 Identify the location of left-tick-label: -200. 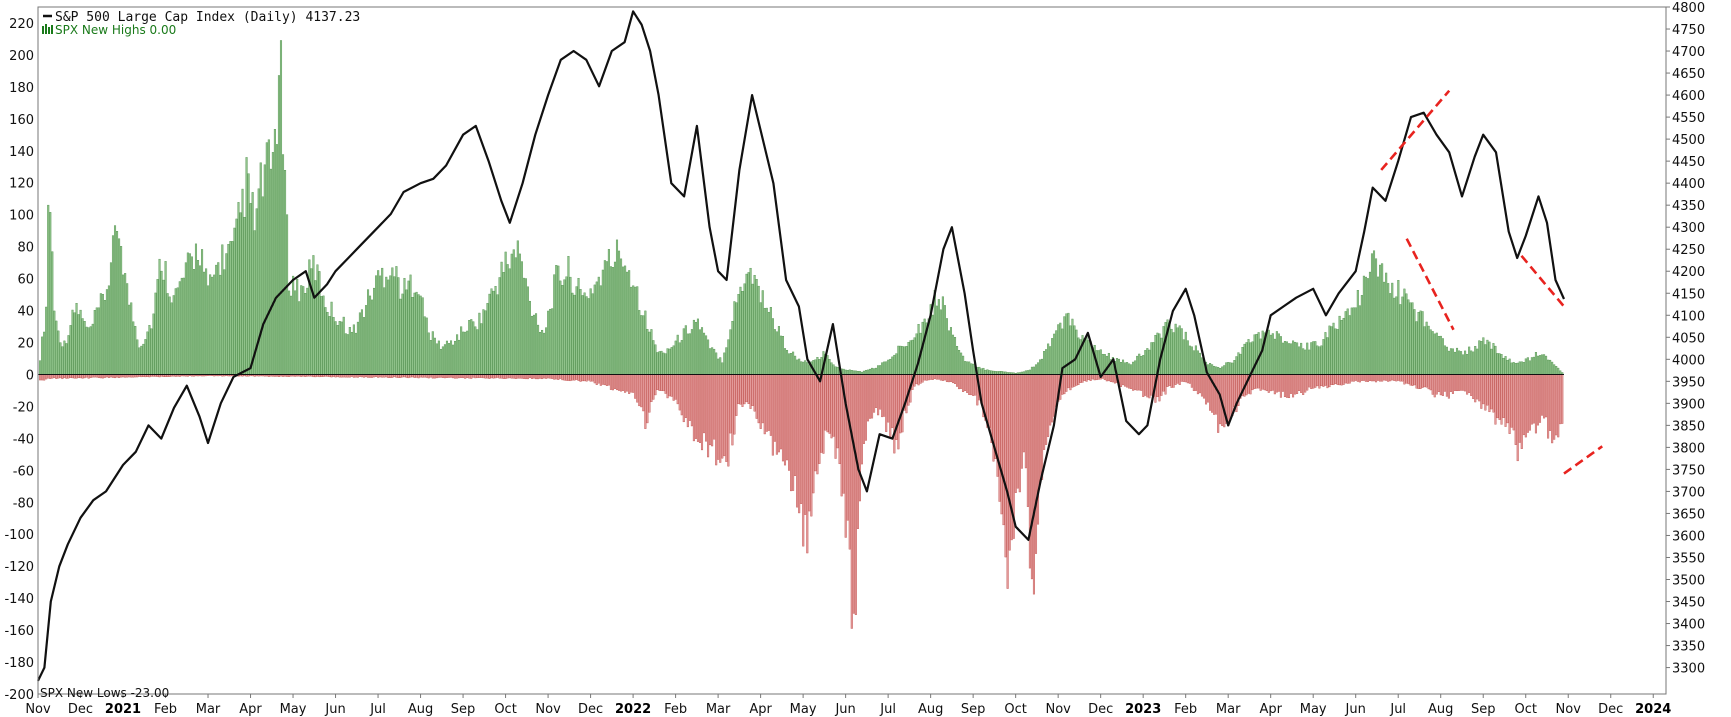
(19, 695).